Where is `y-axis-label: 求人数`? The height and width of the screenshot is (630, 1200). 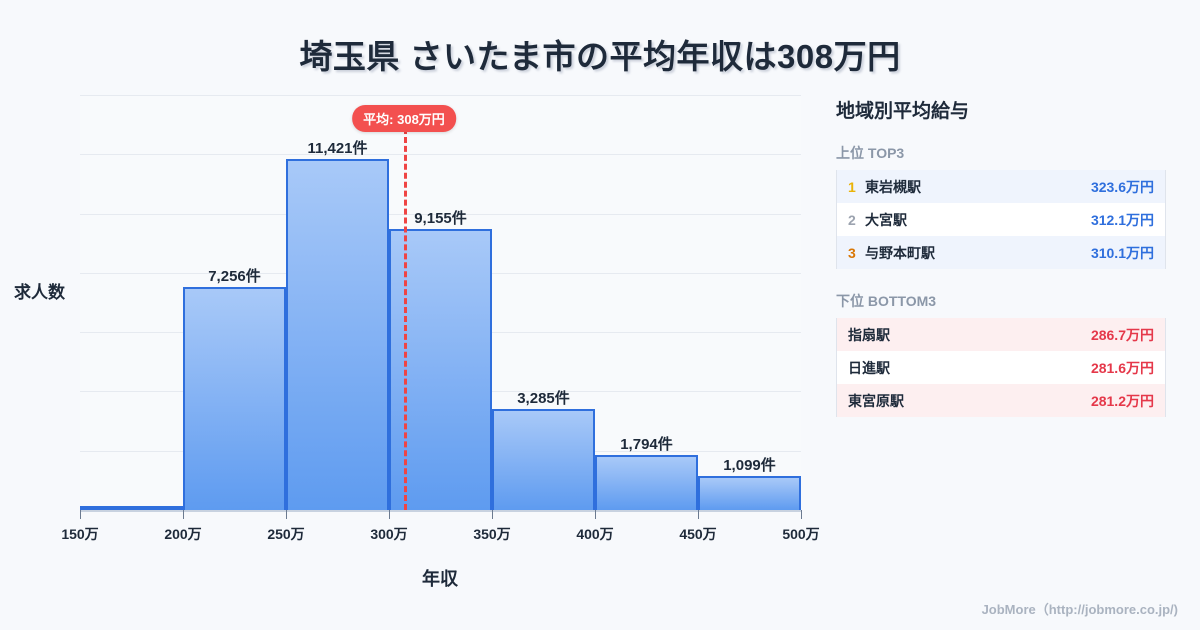
y-axis-label: 求人数 is located at coordinates (39, 292).